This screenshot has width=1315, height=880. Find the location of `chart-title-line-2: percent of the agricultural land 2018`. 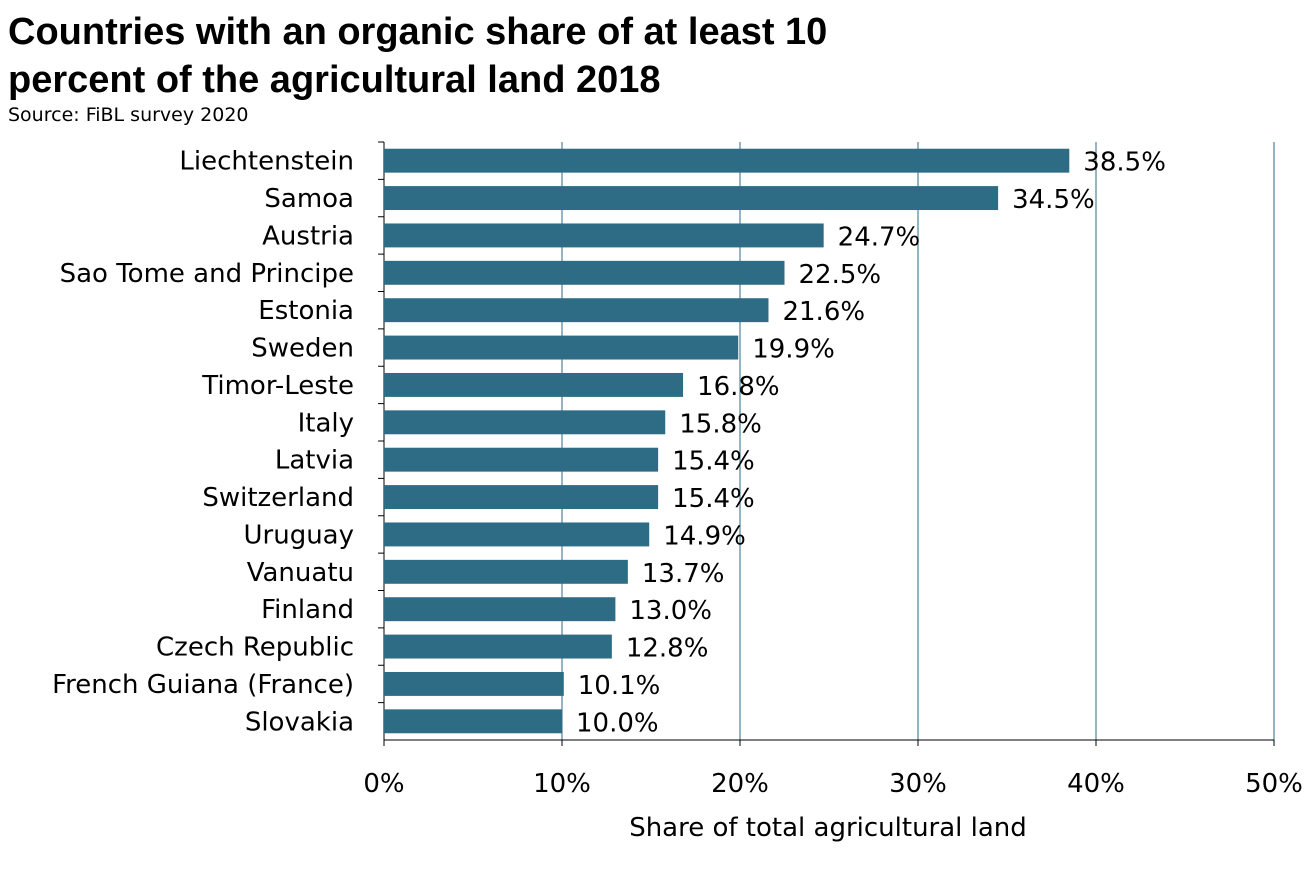

chart-title-line-2: percent of the agricultural land 2018 is located at coordinates (334, 80).